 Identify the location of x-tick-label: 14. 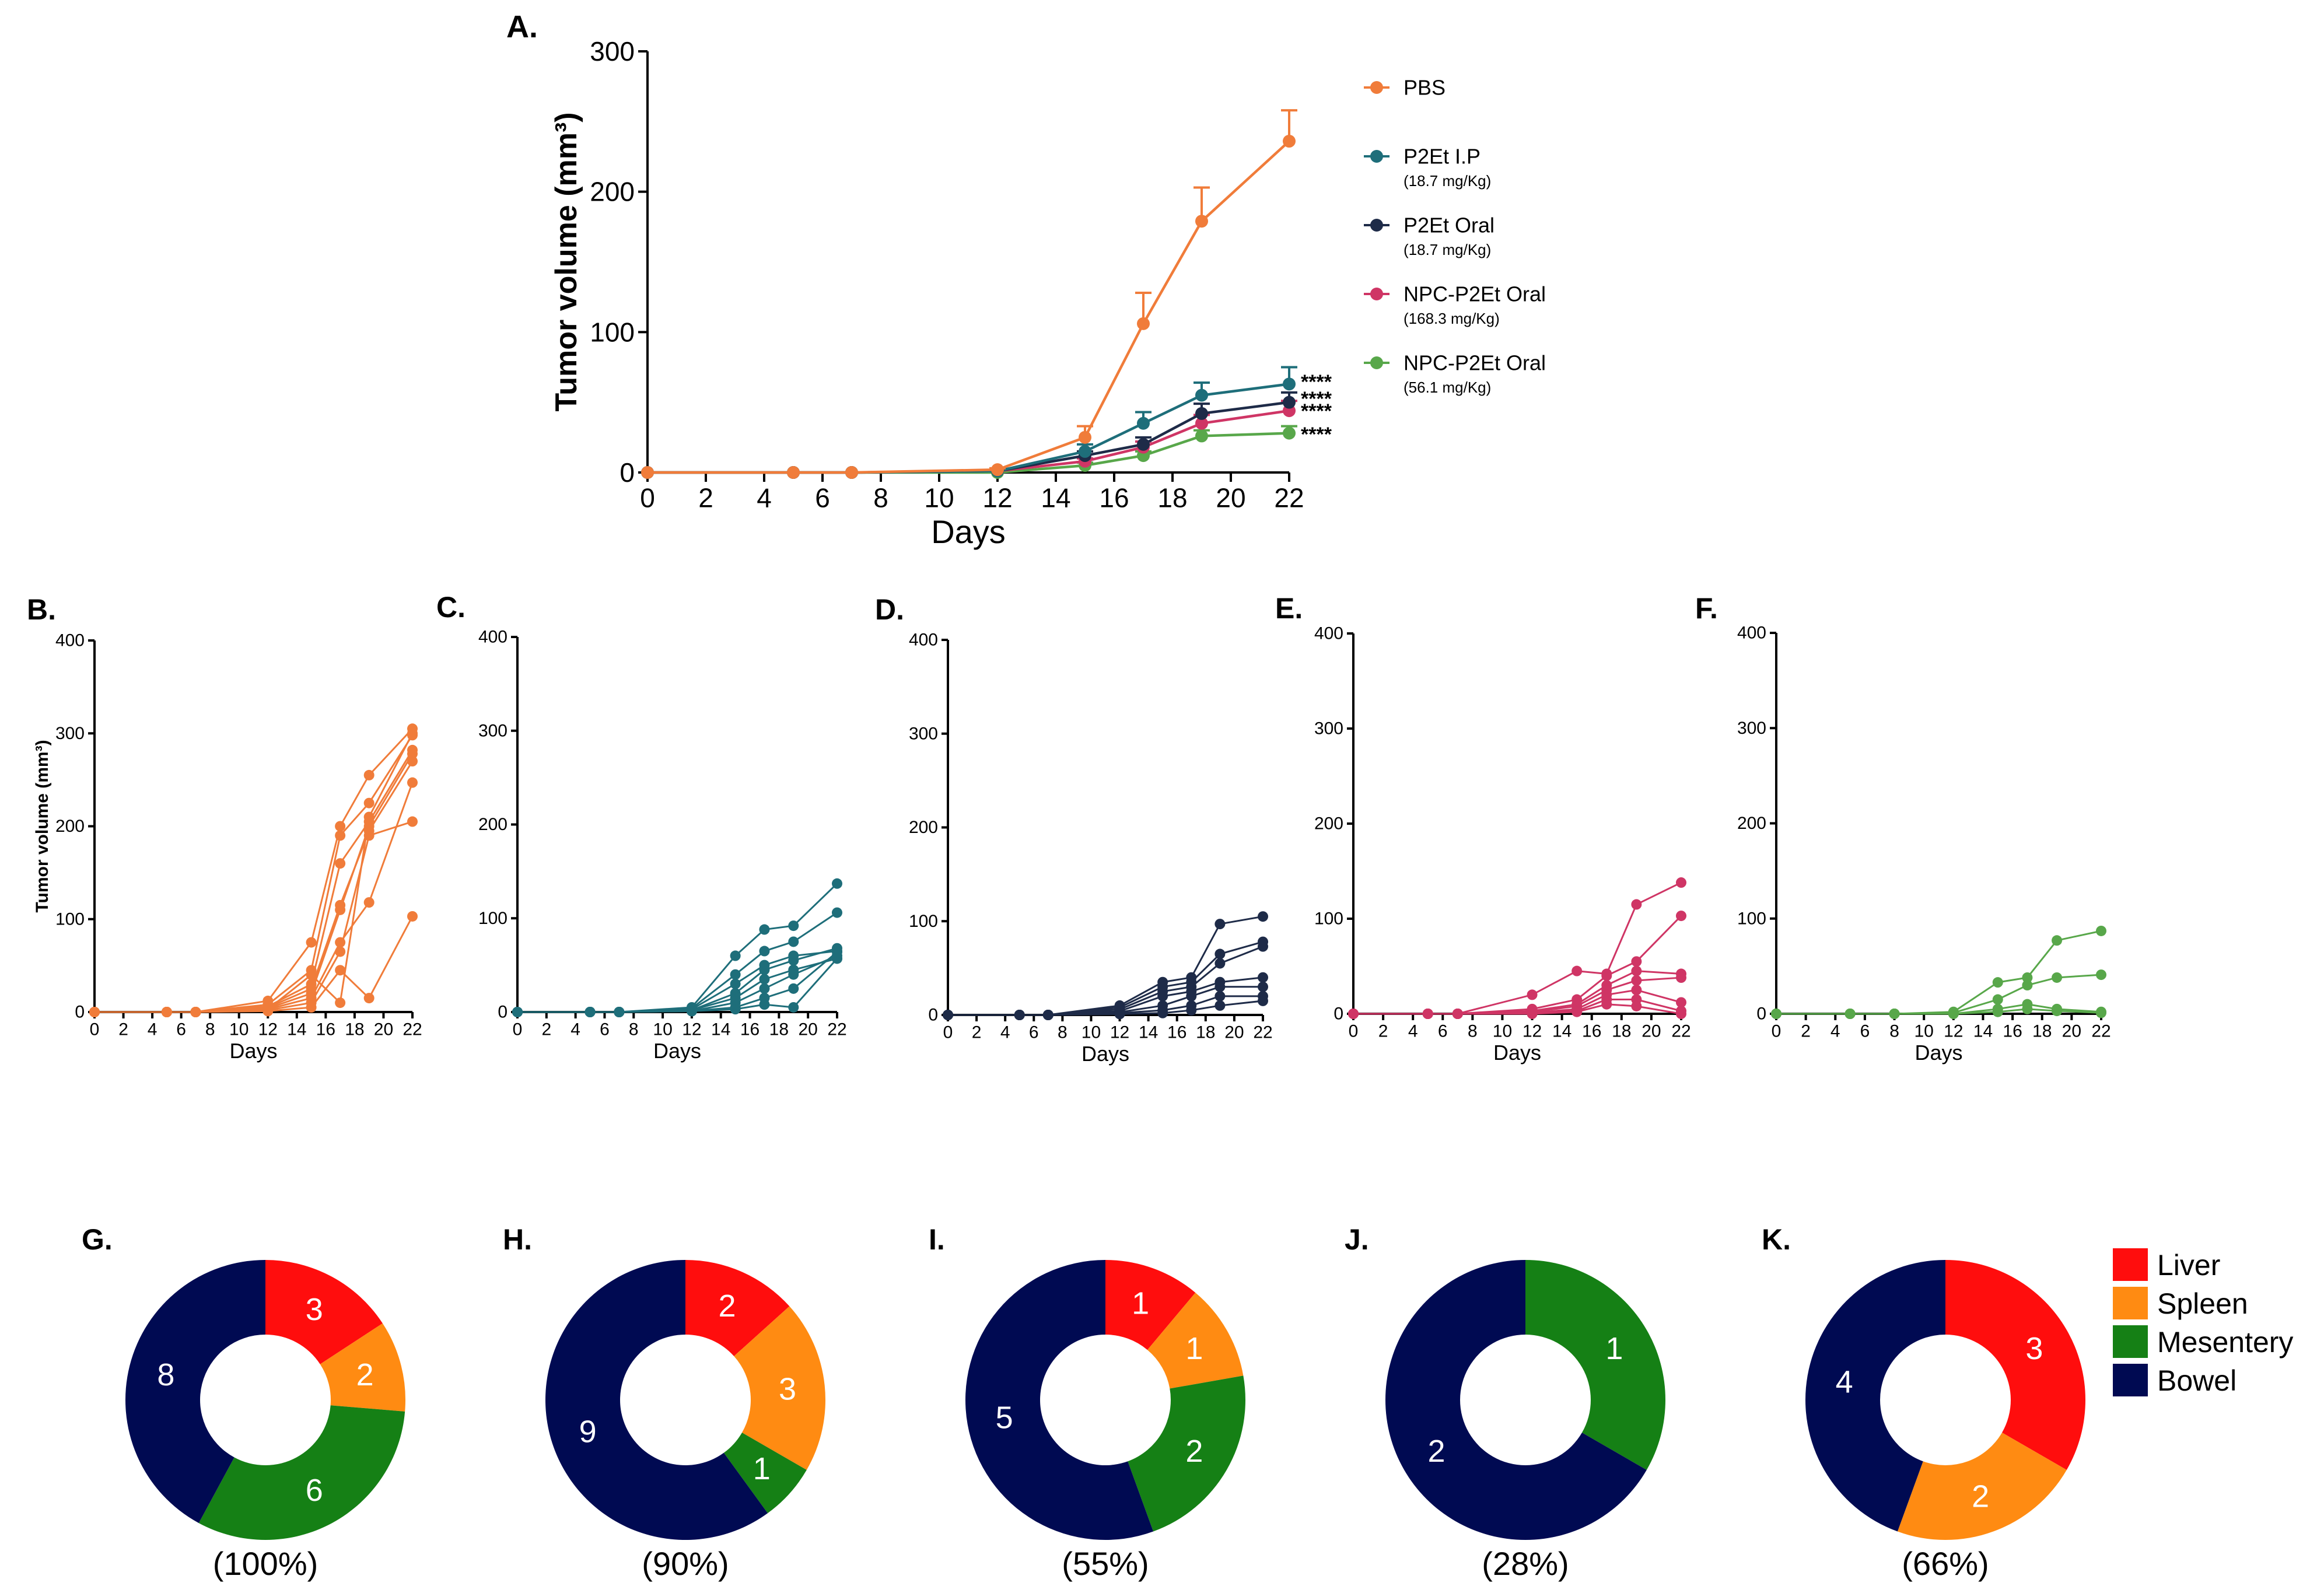
(296, 1029).